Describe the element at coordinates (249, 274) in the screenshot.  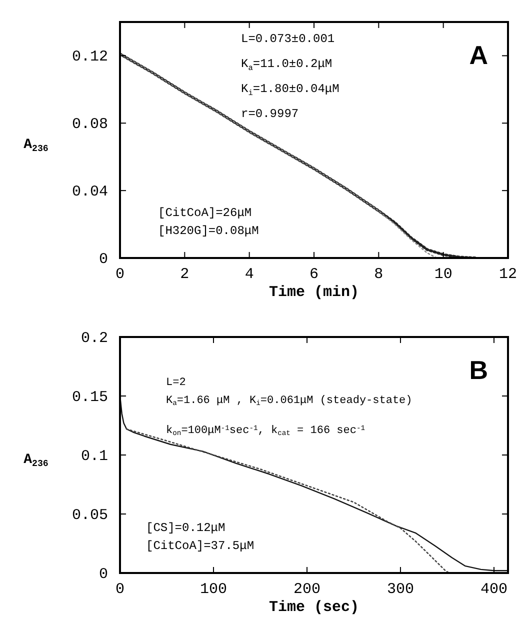
I see `x-tick-label: 4` at that location.